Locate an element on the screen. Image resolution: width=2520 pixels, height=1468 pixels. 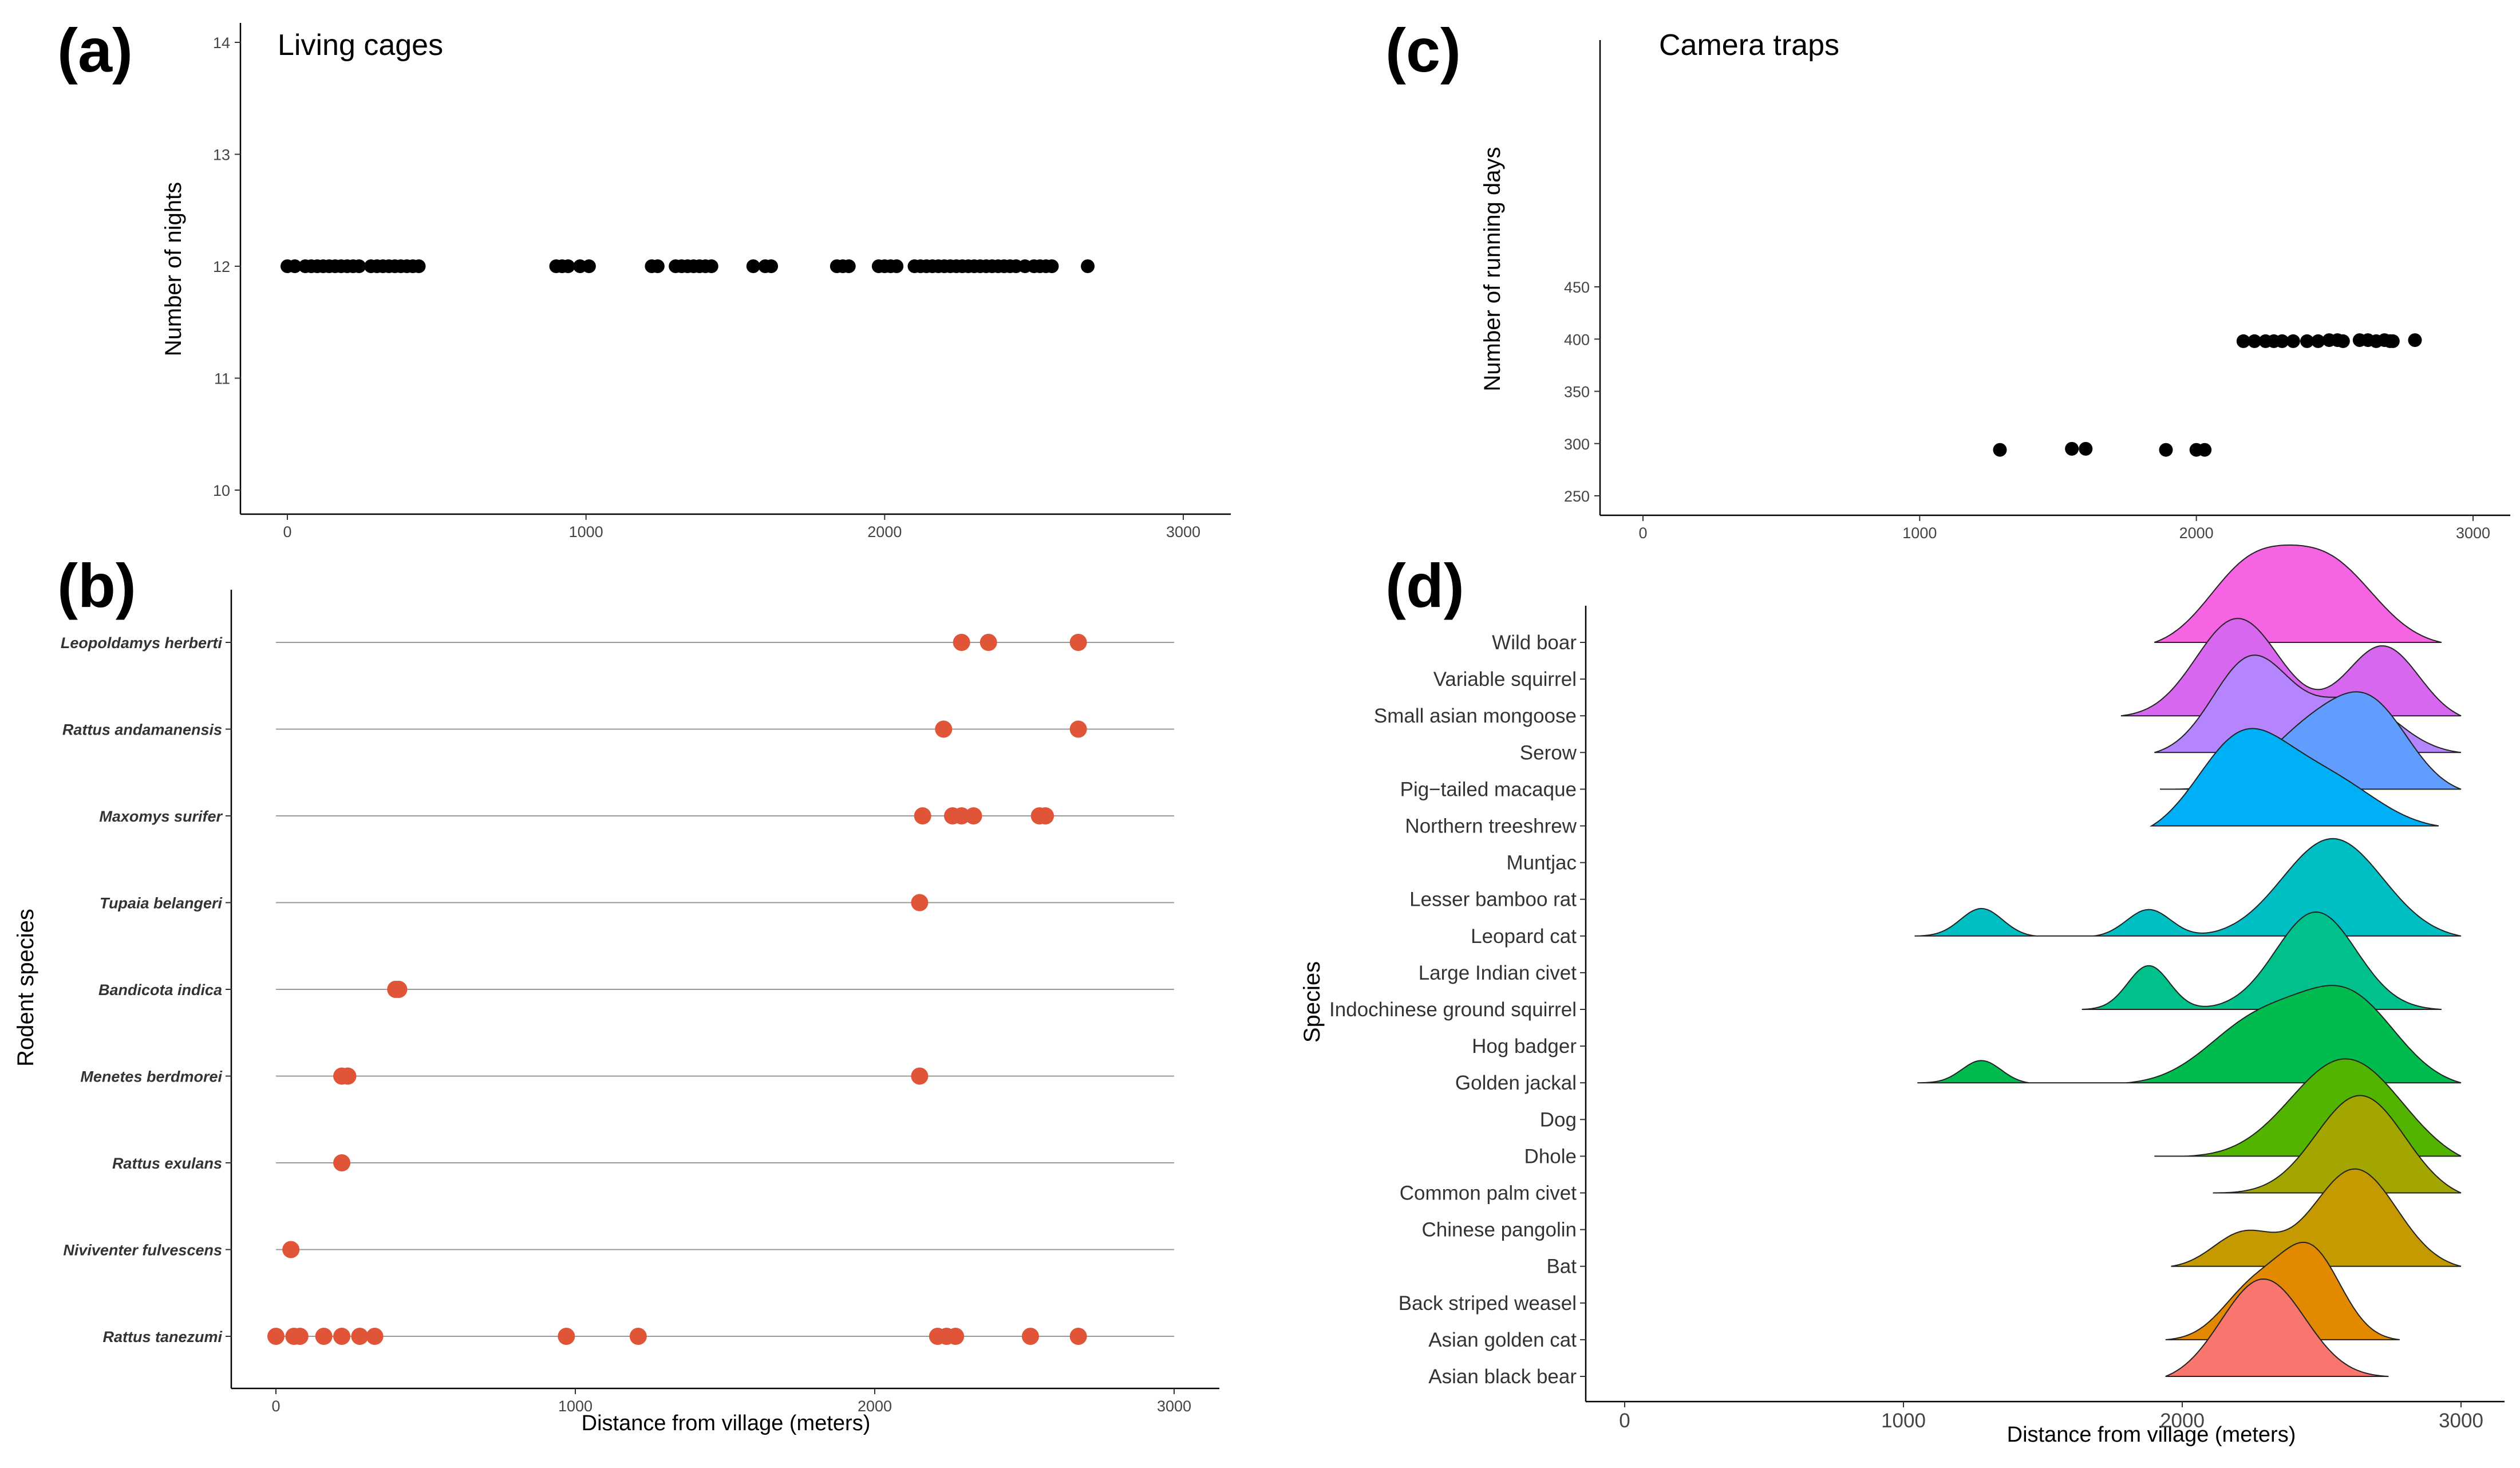
x-tick-label-b: 3000 is located at coordinates (1174, 1407).